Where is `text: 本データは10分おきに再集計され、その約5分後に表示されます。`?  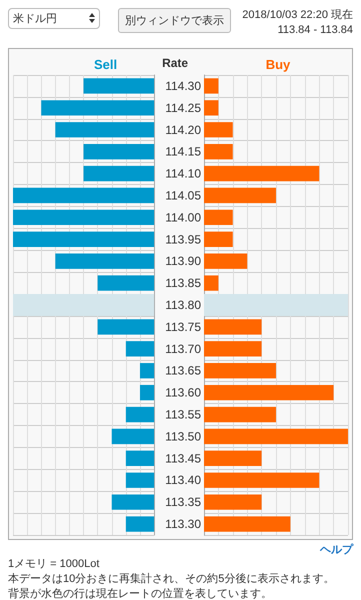
text: 本データは10分おきに再集計され、その約5分後に表示されます。 is located at coordinates (172, 579).